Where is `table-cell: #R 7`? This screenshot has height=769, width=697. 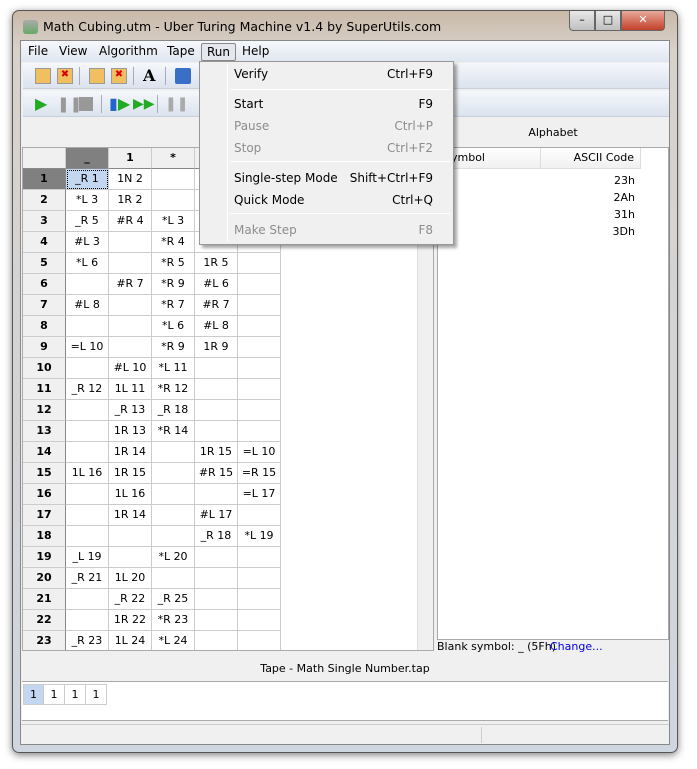 table-cell: #R 7 is located at coordinates (130, 284).